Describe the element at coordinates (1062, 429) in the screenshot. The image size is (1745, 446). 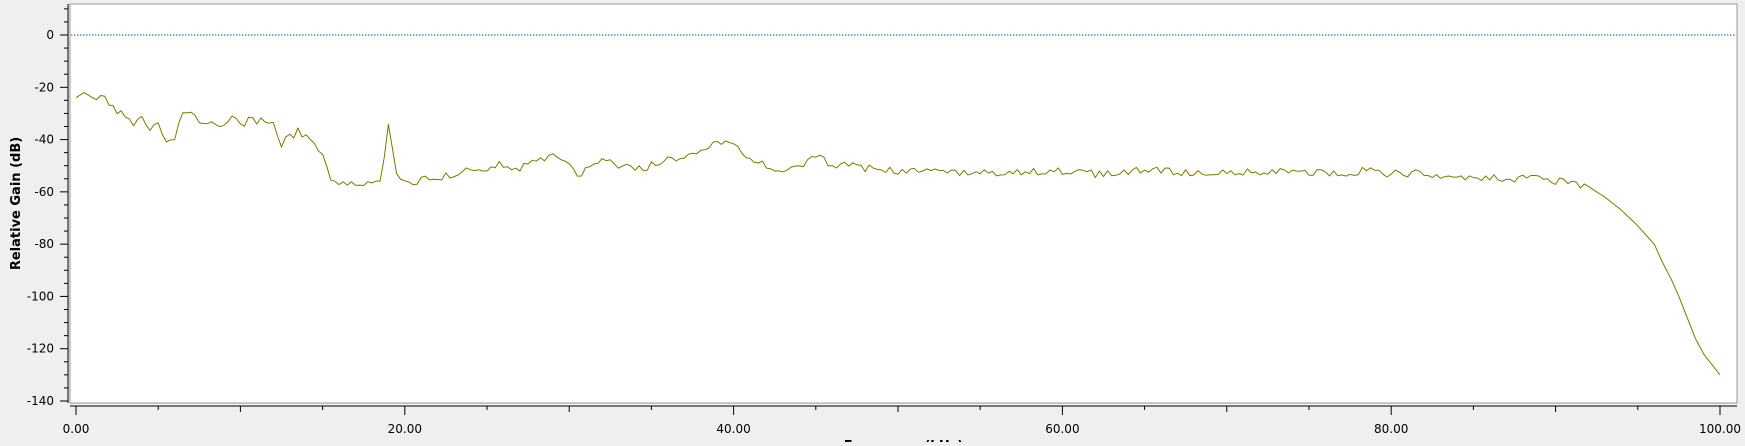
I see `x-tick-label: 60.00` at that location.